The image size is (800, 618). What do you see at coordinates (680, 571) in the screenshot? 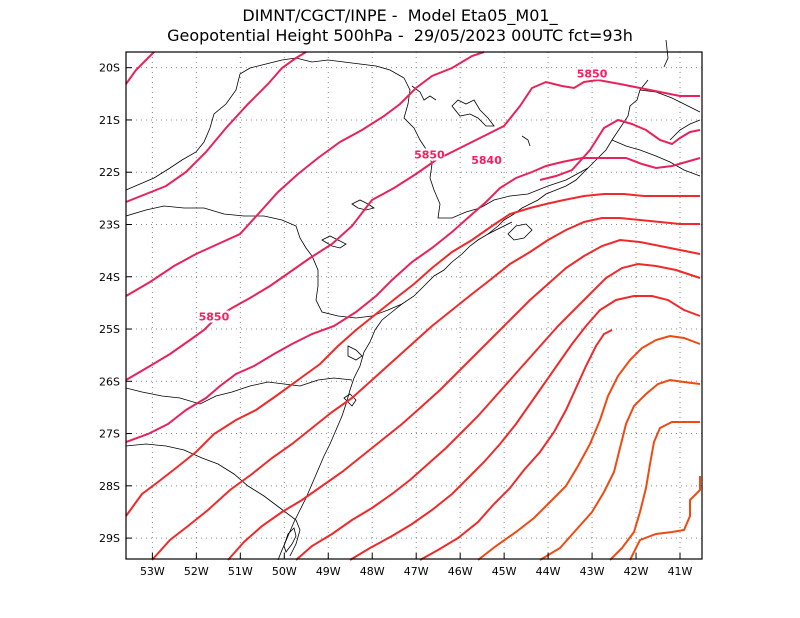
I see `x-tick-label: 41W` at bounding box center [680, 571].